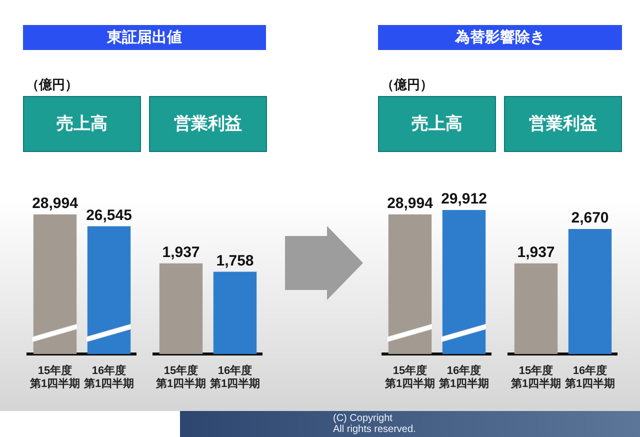 This screenshot has width=640, height=437. I want to click on data-label: 29,912, so click(464, 199).